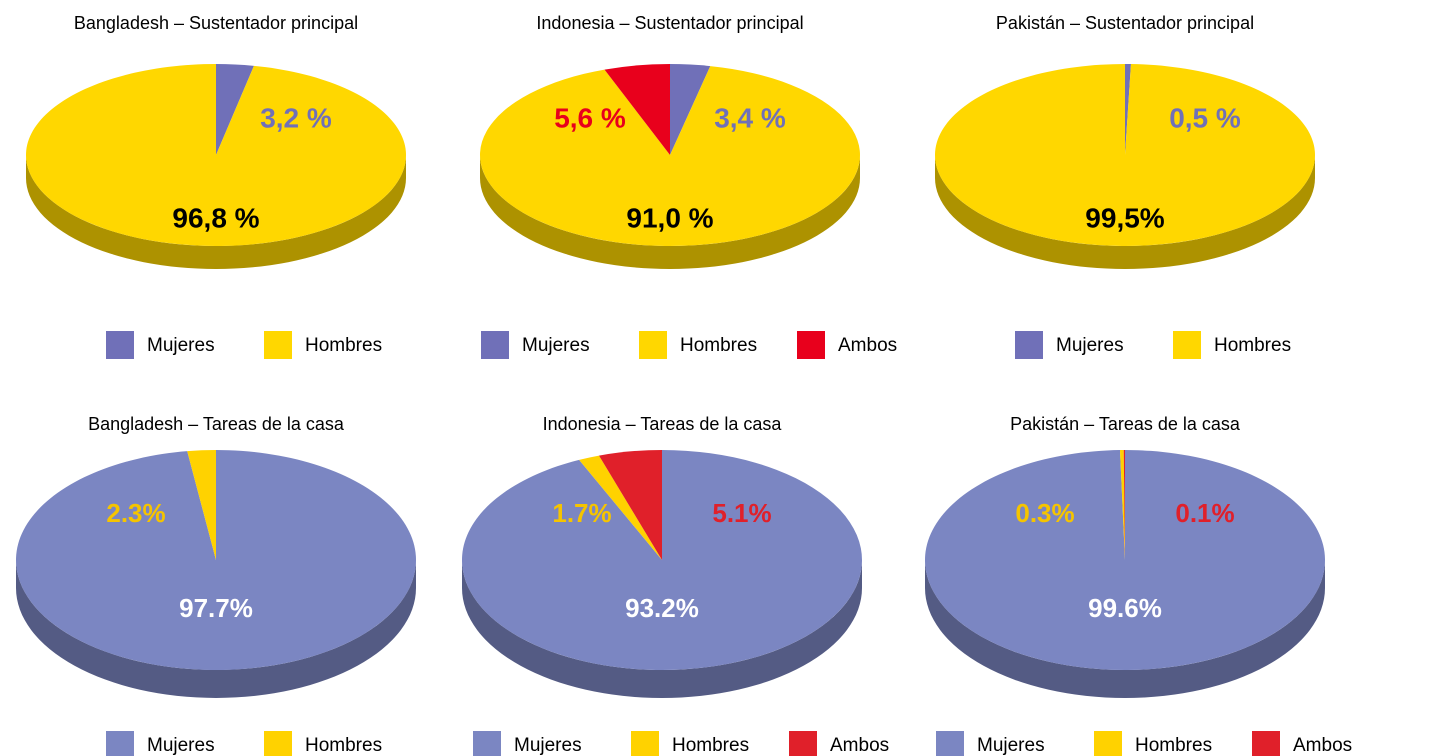 Image resolution: width=1431 pixels, height=756 pixels. I want to click on value-label: 96,8 %, so click(215, 217).